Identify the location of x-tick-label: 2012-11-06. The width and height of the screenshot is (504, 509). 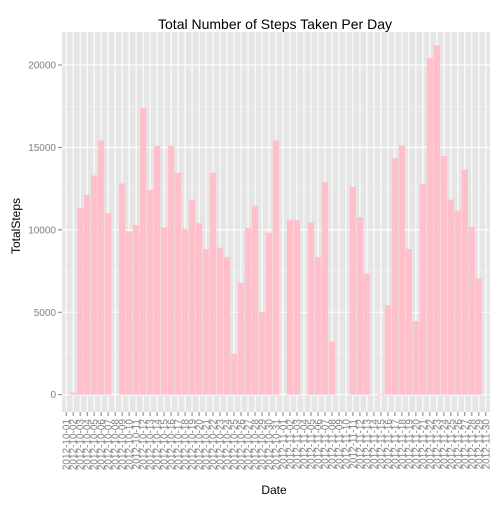
(318, 444).